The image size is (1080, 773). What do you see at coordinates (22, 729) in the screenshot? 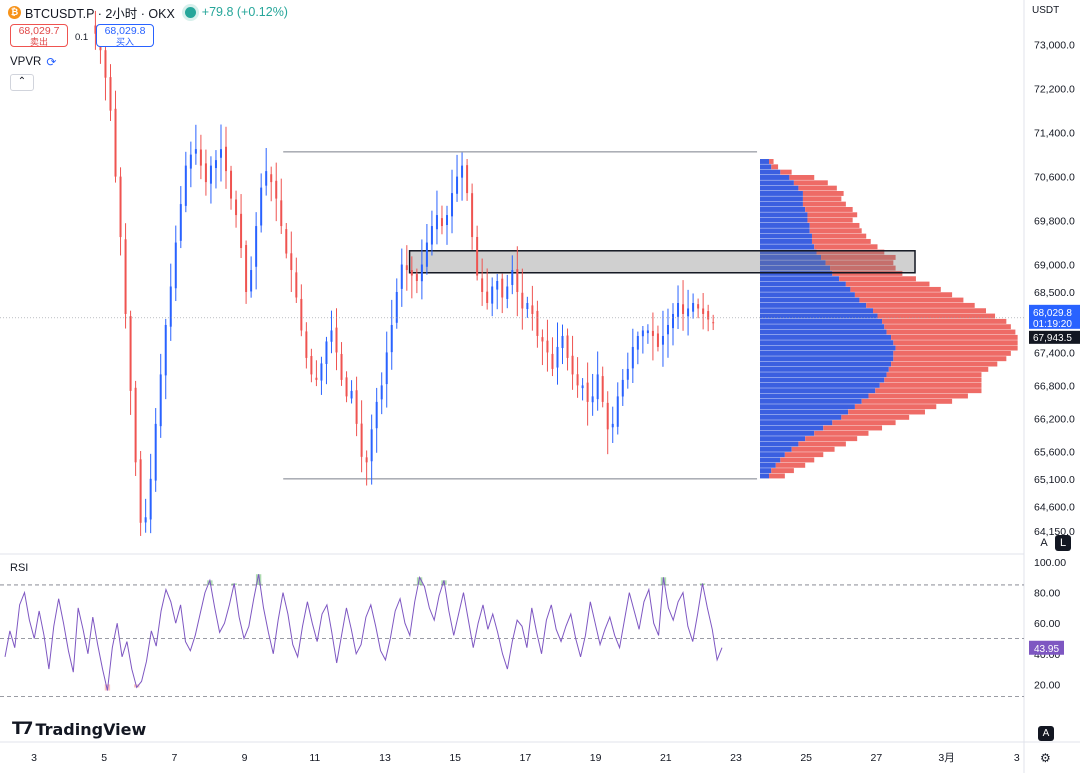
I see `tradingview-logo-icon: 𝗧𝟳` at bounding box center [22, 729].